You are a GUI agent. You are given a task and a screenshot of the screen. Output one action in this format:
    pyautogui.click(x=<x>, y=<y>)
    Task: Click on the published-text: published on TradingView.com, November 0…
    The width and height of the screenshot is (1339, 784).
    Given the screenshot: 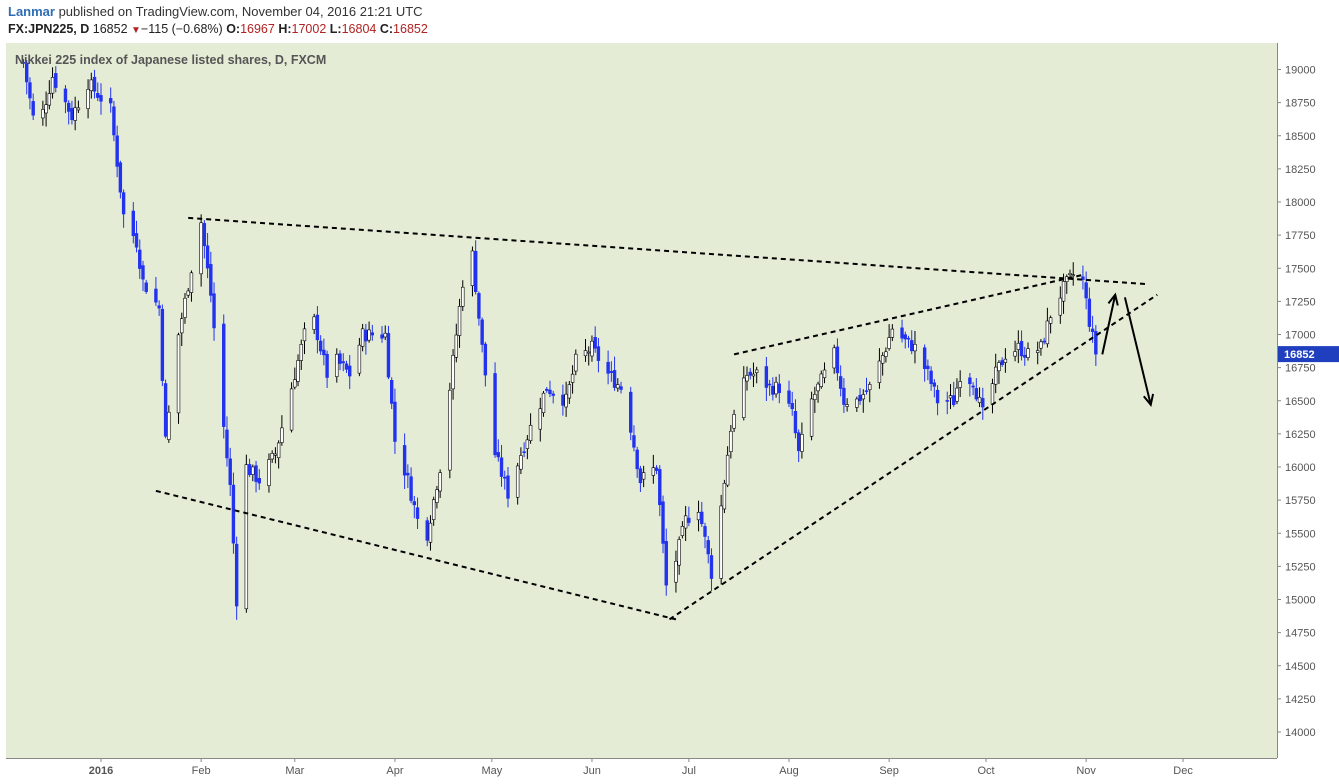 What is the action you would take?
    pyautogui.click(x=238, y=11)
    